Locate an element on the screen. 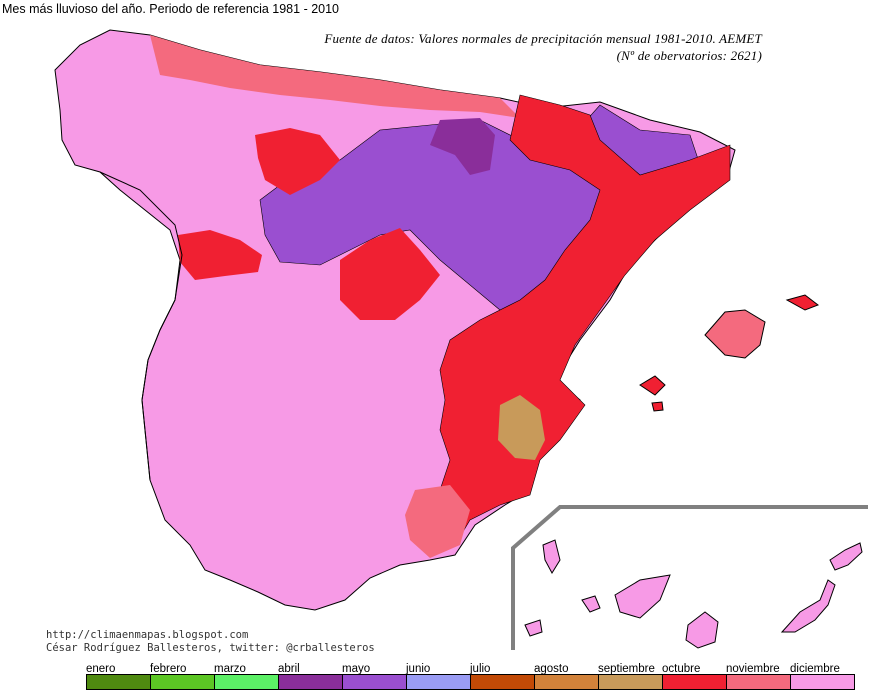 This screenshot has width=870, height=696. source-line-2: (Nº de obervatorios: 2621) is located at coordinates (689, 55).